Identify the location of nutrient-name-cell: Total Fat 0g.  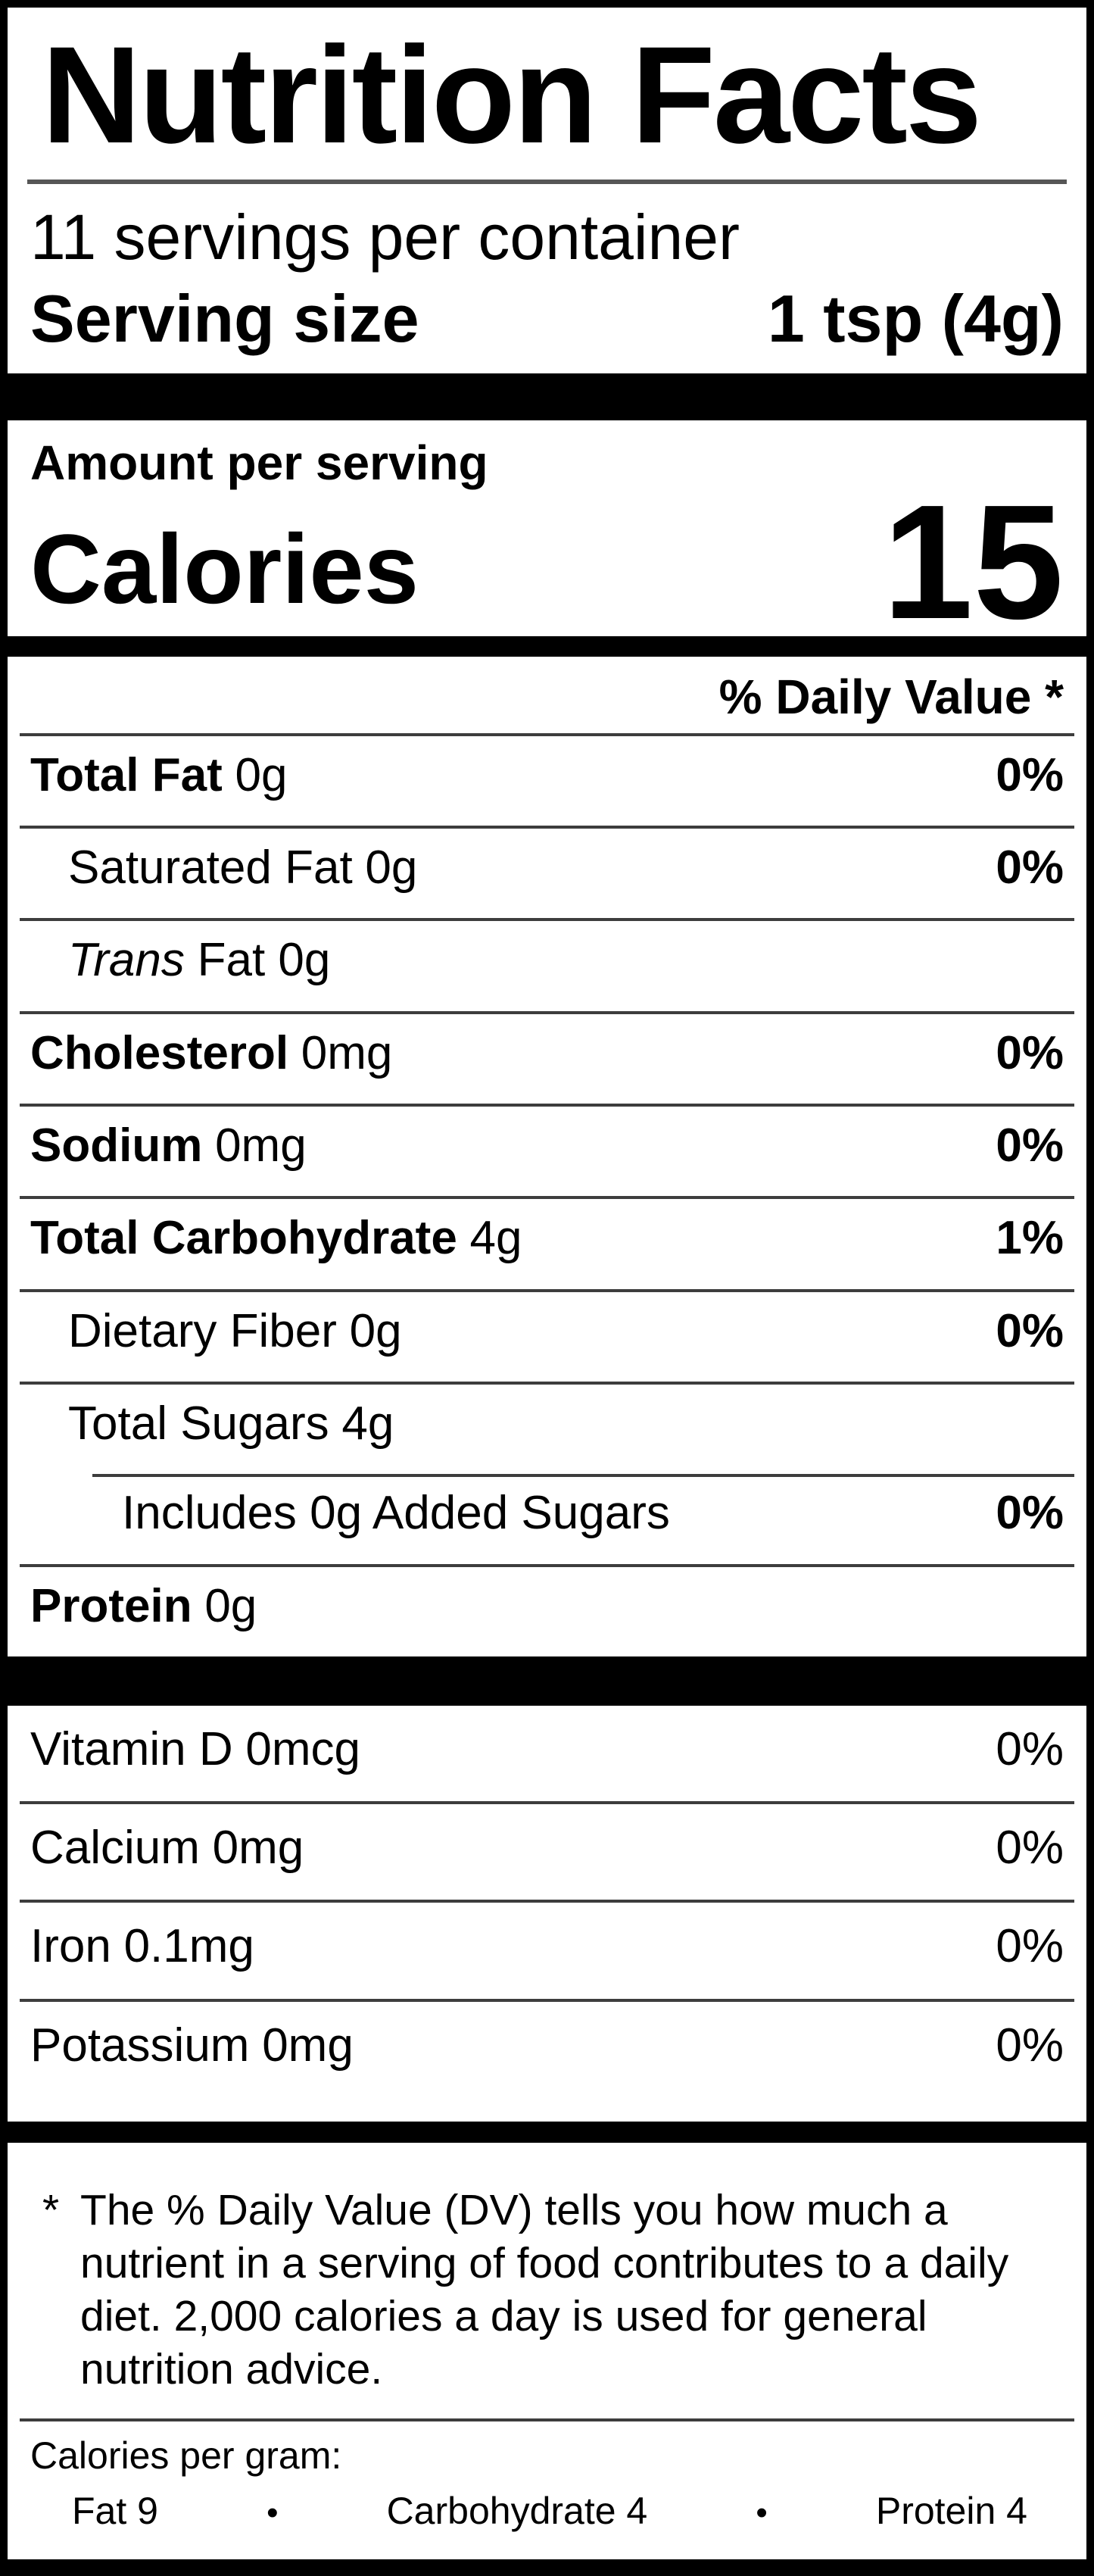
(158, 775).